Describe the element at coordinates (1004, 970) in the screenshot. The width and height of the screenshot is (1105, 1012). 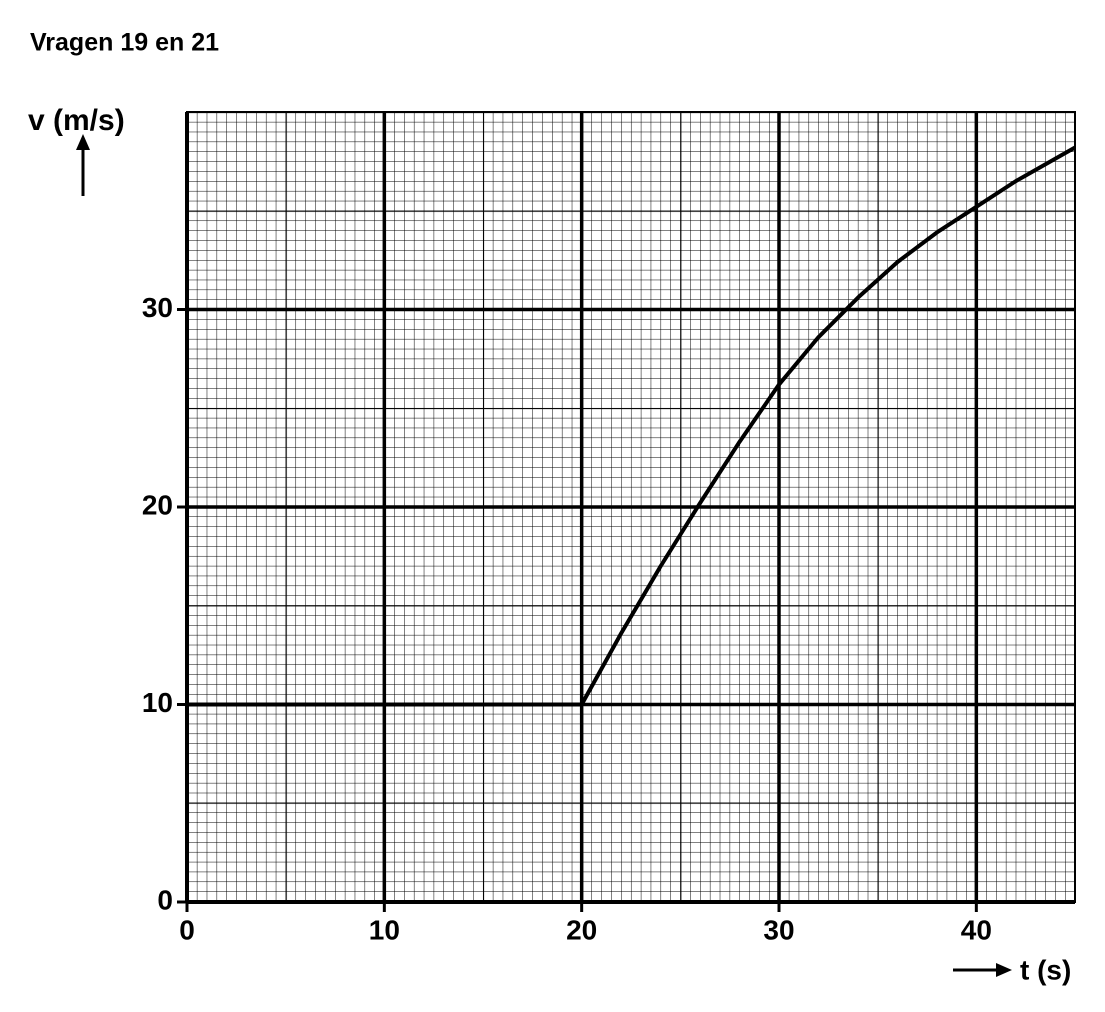
I see `x-arrowhead` at that location.